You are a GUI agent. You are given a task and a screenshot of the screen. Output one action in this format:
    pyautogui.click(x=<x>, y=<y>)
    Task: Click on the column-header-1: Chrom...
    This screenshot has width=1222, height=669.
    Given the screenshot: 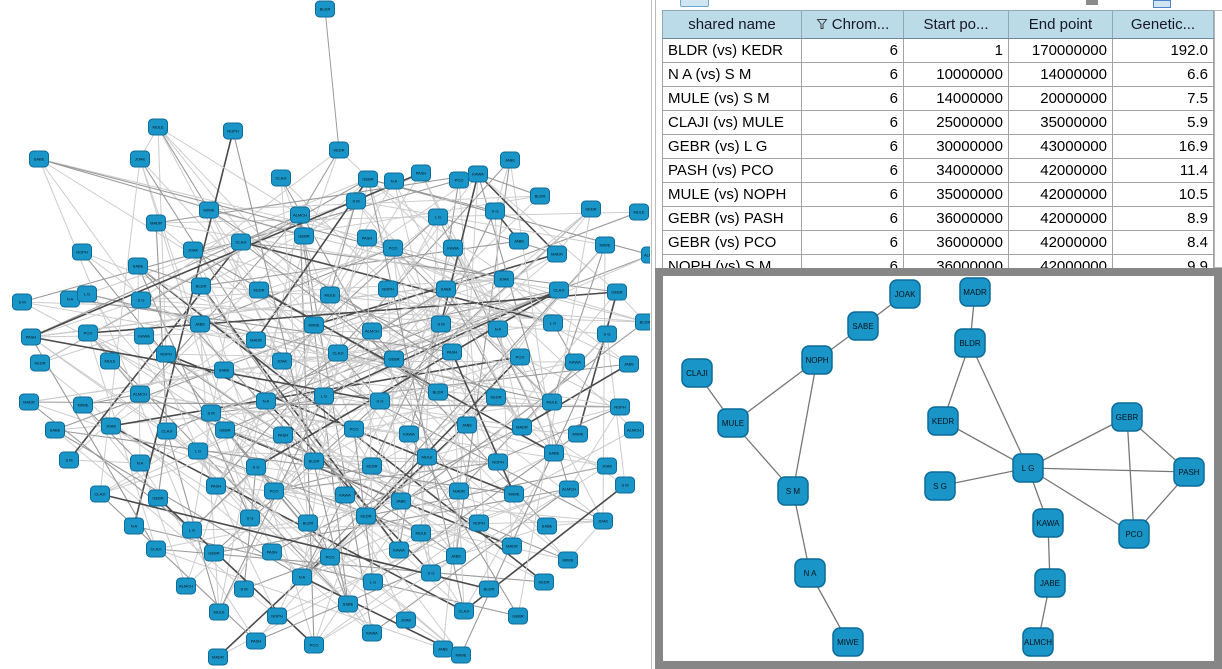 What is the action you would take?
    pyautogui.click(x=852, y=24)
    